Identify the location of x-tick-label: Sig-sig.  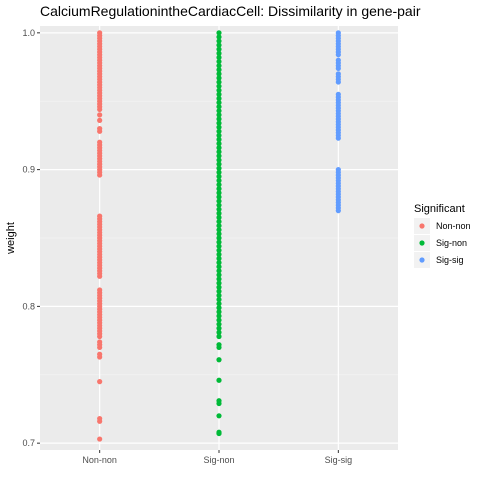
(339, 460).